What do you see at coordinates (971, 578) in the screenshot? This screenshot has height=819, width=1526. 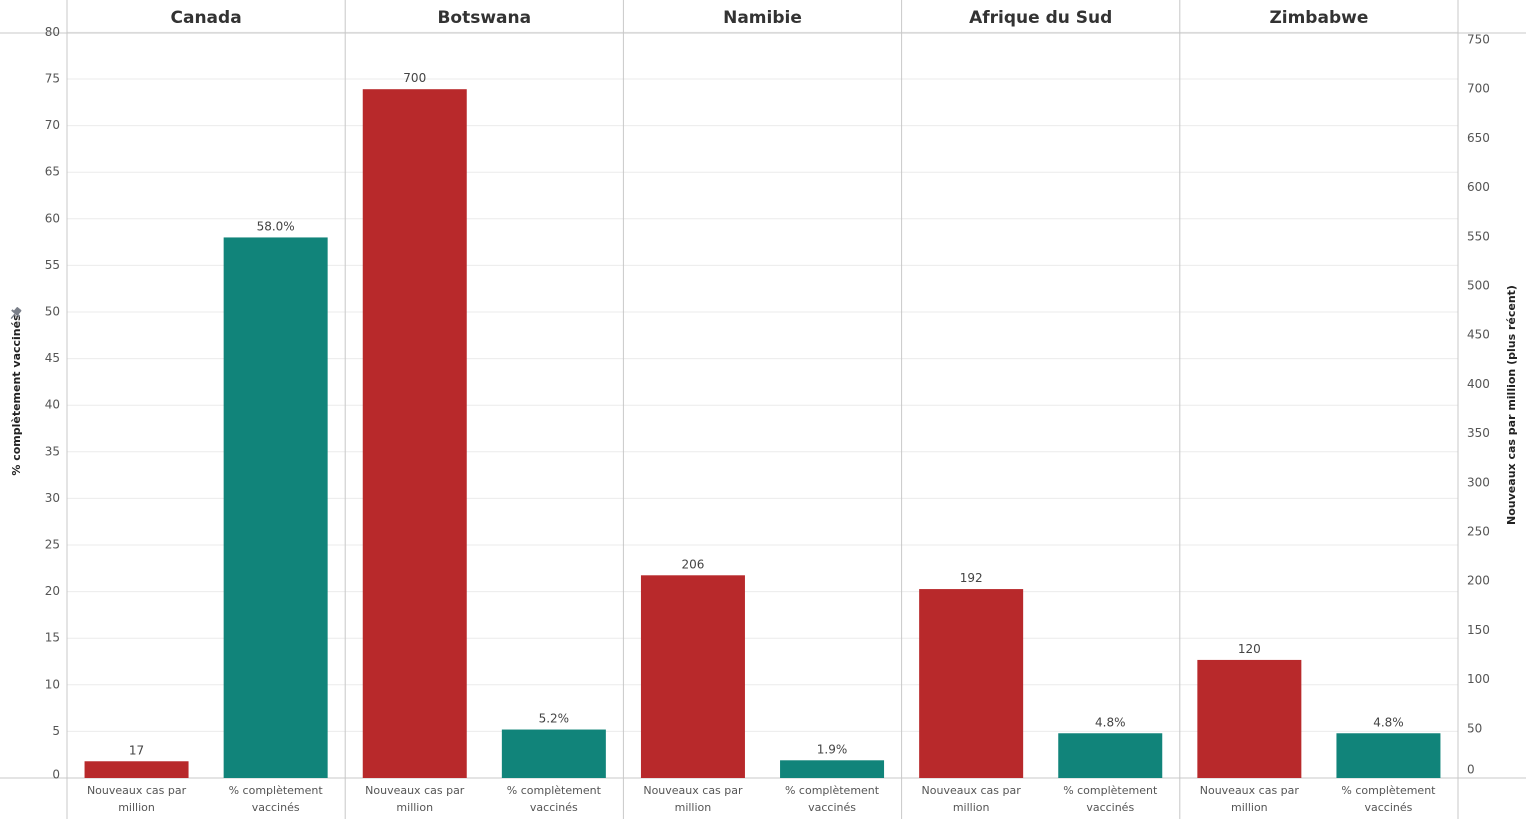 I see `cases-value-label: 192` at bounding box center [971, 578].